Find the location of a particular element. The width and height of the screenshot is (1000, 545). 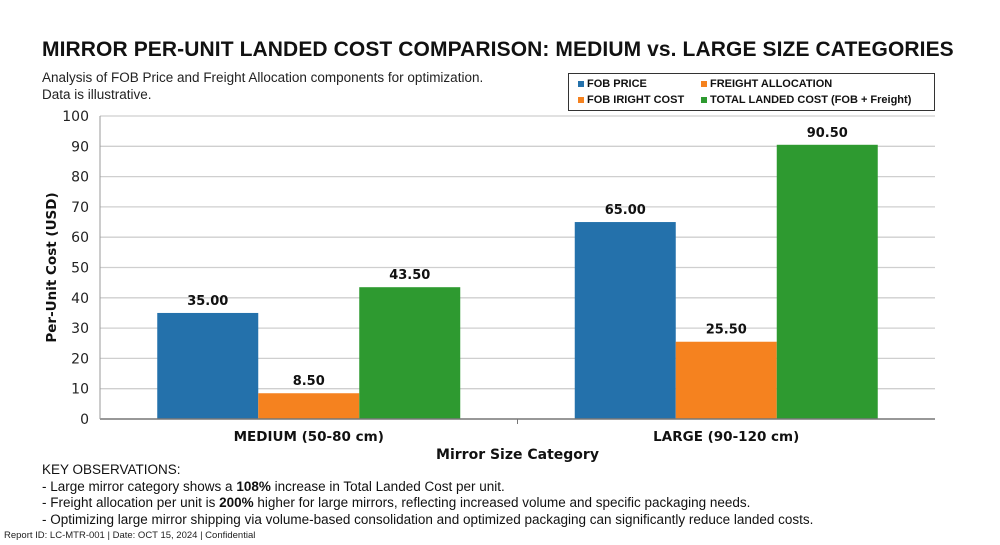

legend-label: FREIGHT ALLOCATION is located at coordinates (771, 84).